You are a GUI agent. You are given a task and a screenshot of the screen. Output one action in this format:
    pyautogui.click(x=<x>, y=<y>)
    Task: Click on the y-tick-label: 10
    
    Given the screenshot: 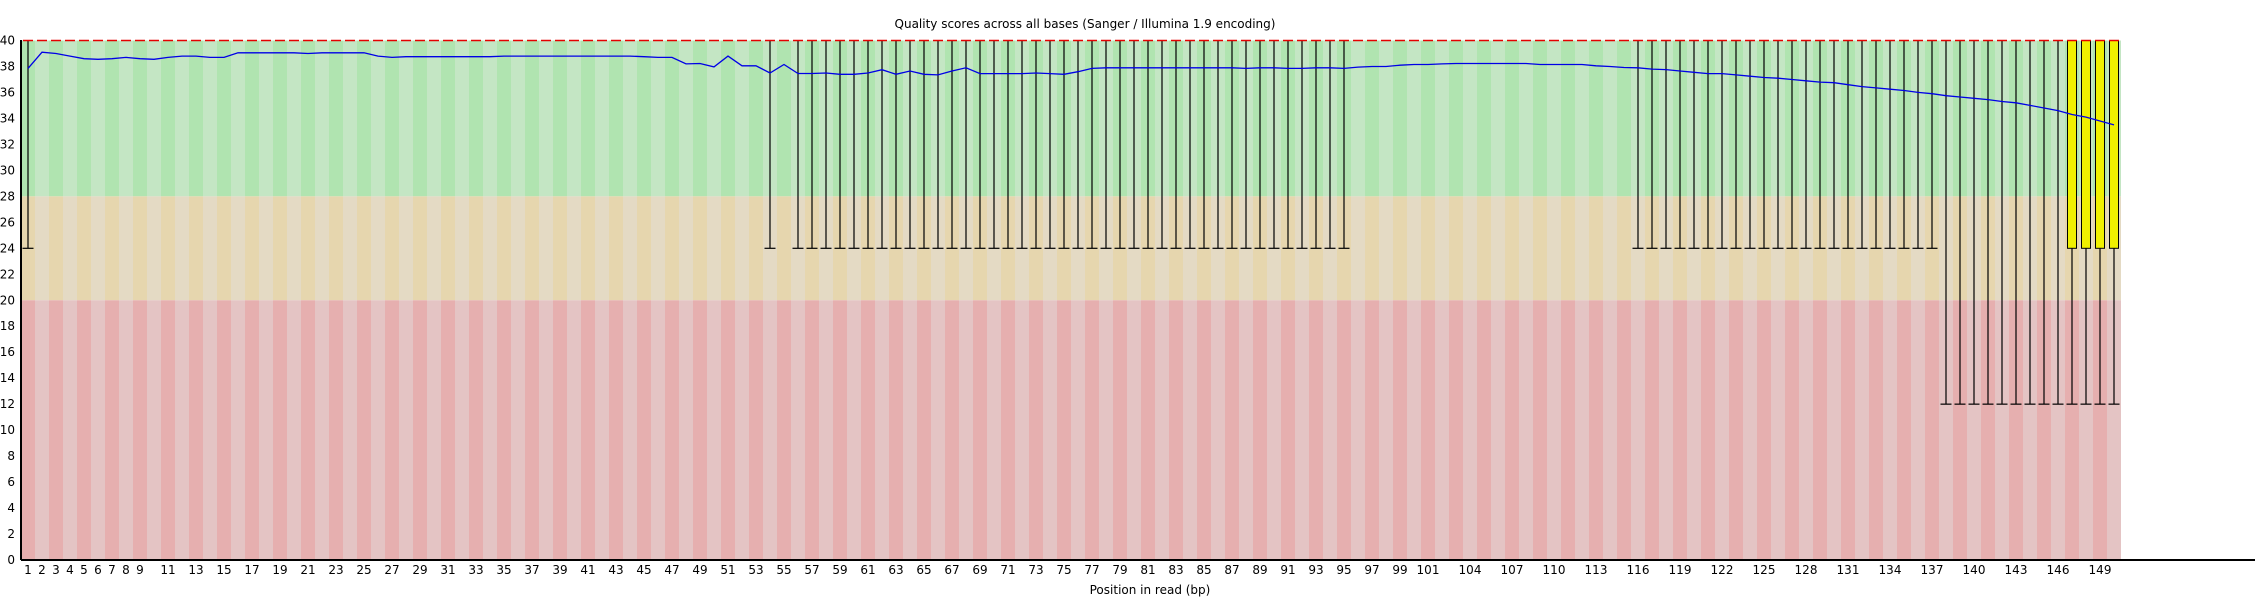 What is the action you would take?
    pyautogui.click(x=7, y=430)
    